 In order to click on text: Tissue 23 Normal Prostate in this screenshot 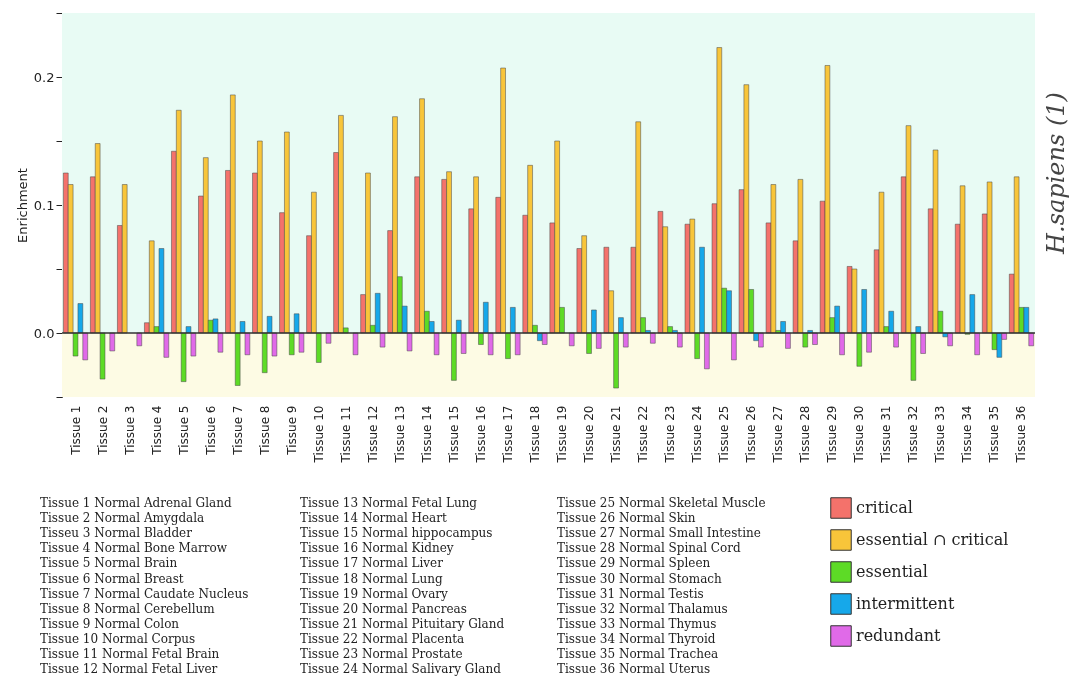, I will do `click(381, 654)`.